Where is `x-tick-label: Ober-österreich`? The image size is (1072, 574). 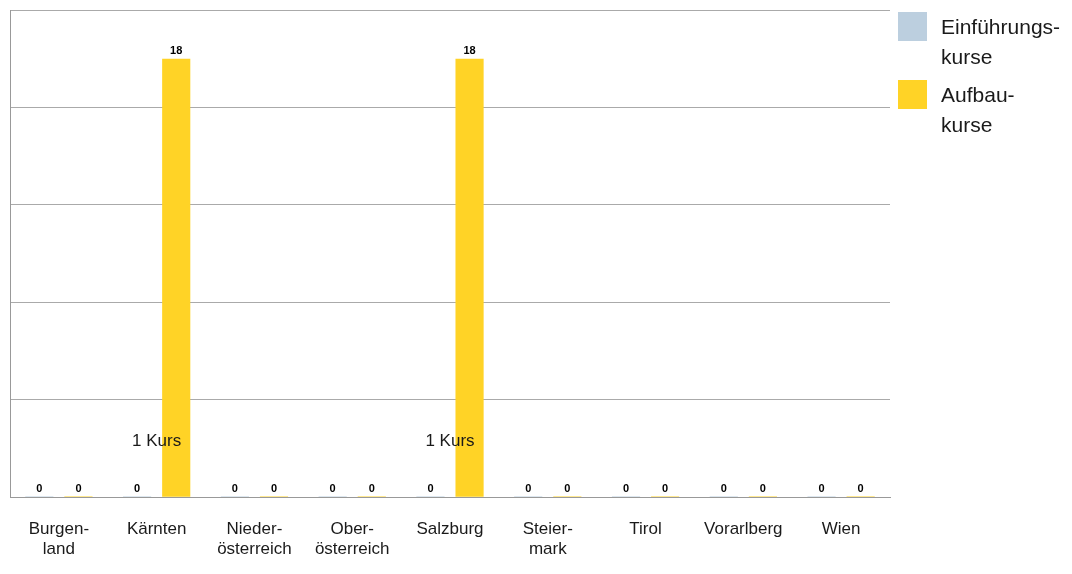
x-tick-label: Ober-österreich is located at coordinates (352, 539).